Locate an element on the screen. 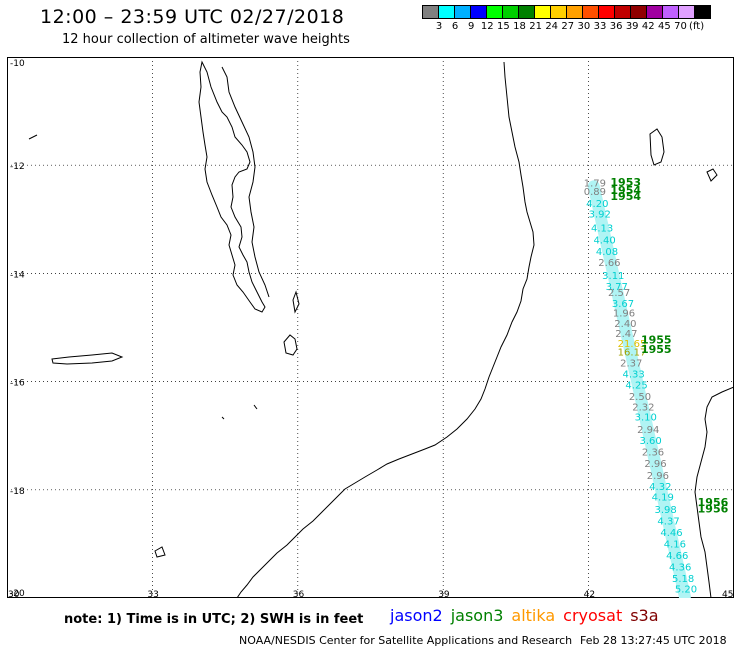 Image resolution: width=740 pixels, height=650 pixels. wave-height-colorbar is located at coordinates (566, 12).